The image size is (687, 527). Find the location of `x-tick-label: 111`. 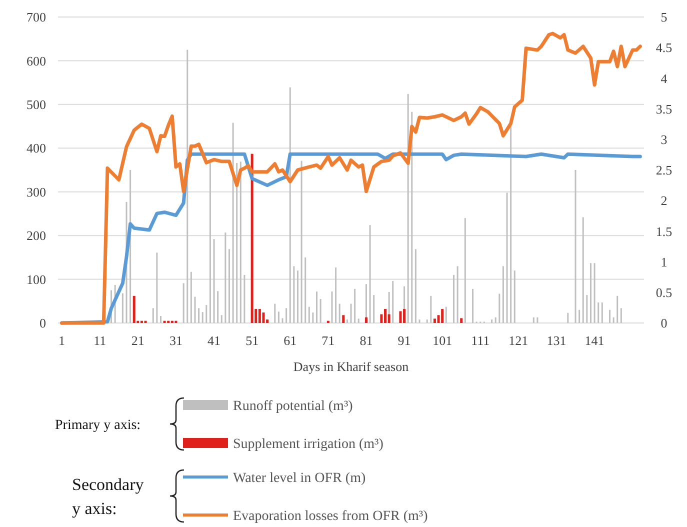

x-tick-label: 111 is located at coordinates (480, 340).